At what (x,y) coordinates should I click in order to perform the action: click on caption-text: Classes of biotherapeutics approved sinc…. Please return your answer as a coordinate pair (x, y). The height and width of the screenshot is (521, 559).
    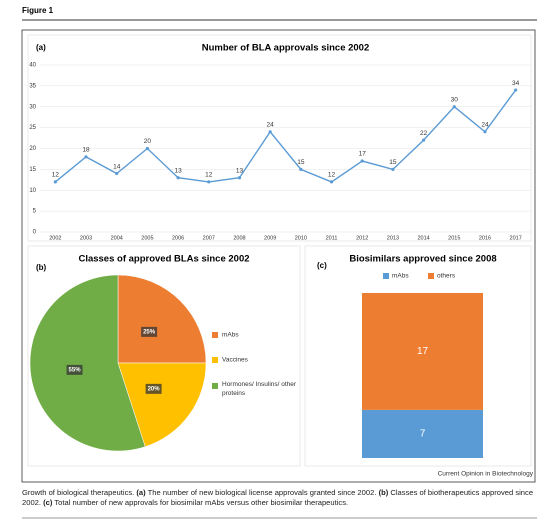
    Looking at the image, I should click on (278, 497).